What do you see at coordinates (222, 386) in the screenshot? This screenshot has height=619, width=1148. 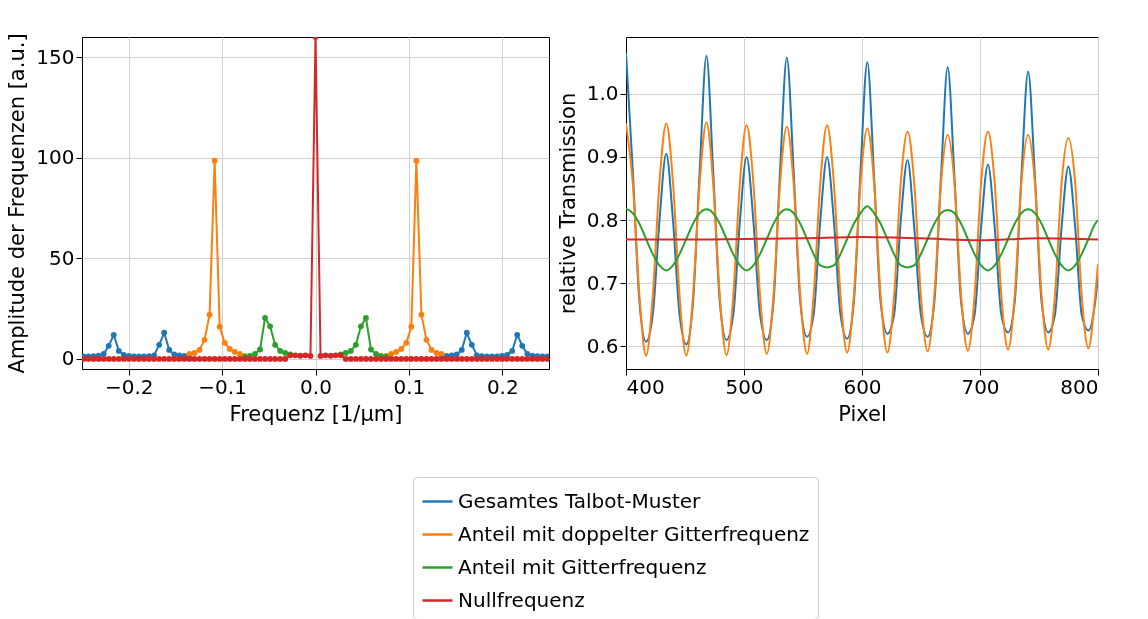 I see `x-tick-label: −0.1` at bounding box center [222, 386].